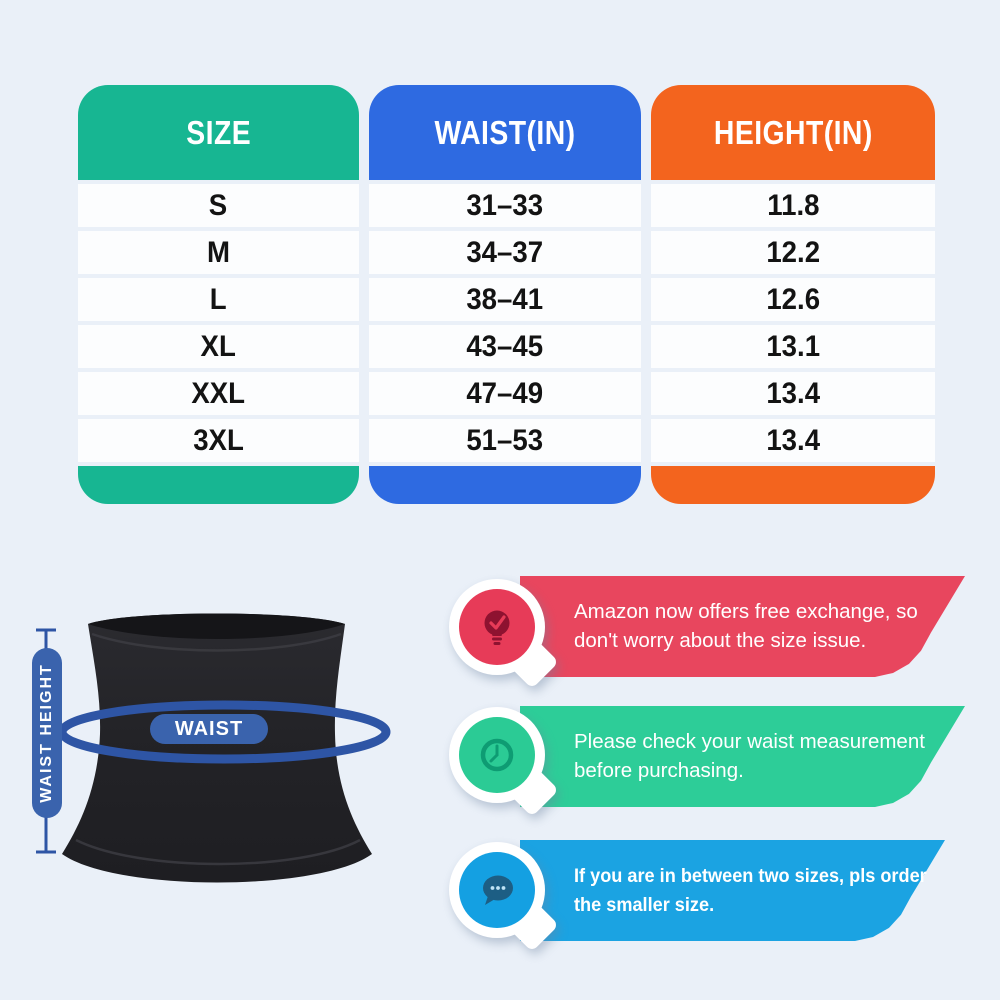 The width and height of the screenshot is (1000, 1000). Describe the element at coordinates (497, 755) in the screenshot. I see `clock-icon` at that location.